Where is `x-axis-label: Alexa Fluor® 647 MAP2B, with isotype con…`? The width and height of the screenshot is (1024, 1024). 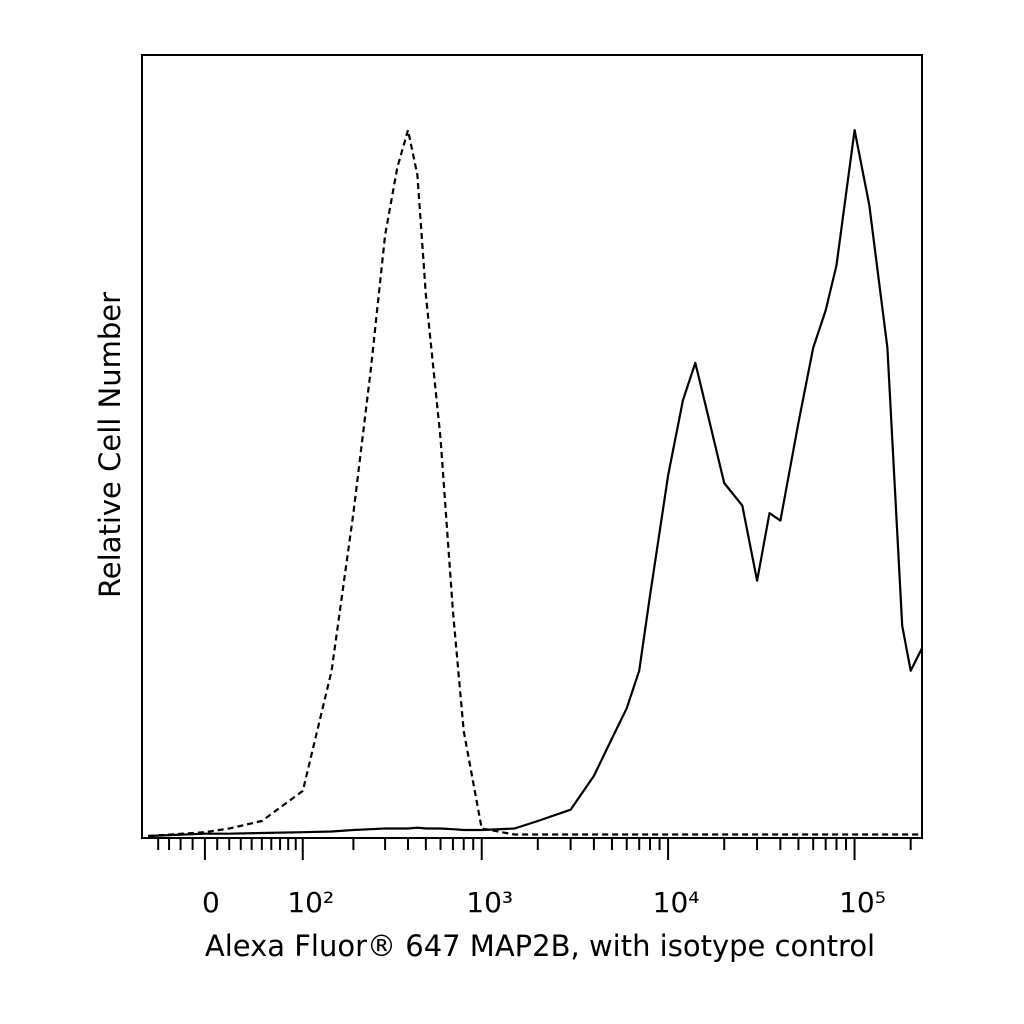 x-axis-label: Alexa Fluor® 647 MAP2B, with isotype con… is located at coordinates (540, 946).